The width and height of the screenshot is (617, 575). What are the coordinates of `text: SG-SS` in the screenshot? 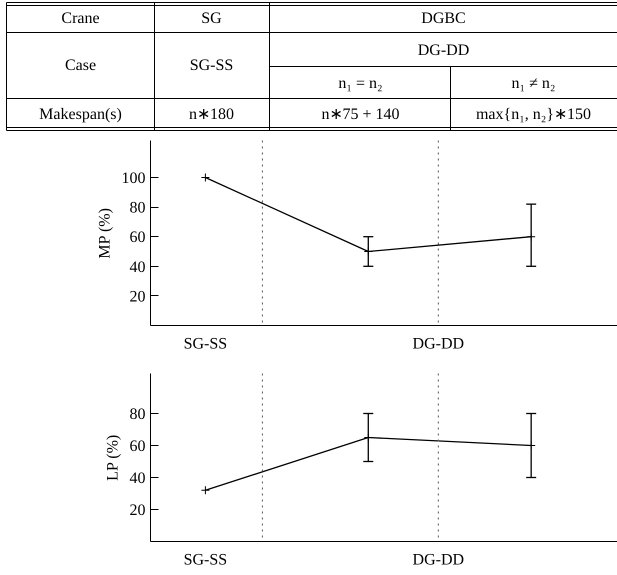 It's located at (212, 65).